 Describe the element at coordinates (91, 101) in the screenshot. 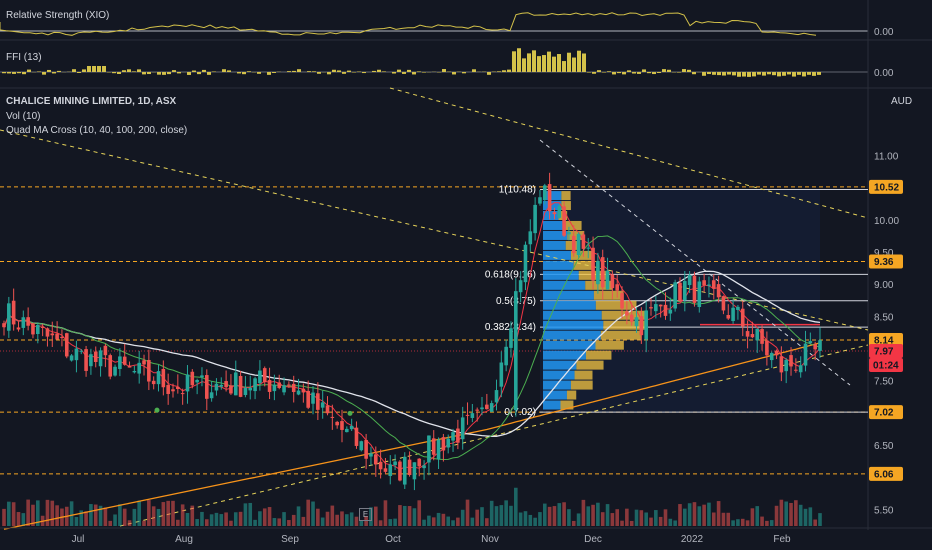

I see `symbol-title: CHALICE MINING LIMITED, 1D, ASX` at that location.